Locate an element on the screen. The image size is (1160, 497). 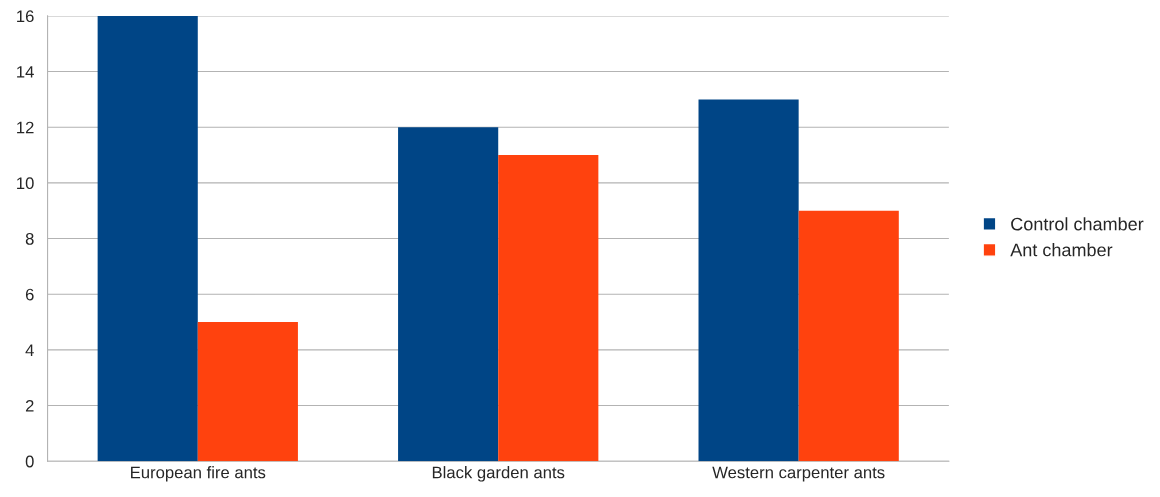
y-tick-label: 8 is located at coordinates (29, 238).